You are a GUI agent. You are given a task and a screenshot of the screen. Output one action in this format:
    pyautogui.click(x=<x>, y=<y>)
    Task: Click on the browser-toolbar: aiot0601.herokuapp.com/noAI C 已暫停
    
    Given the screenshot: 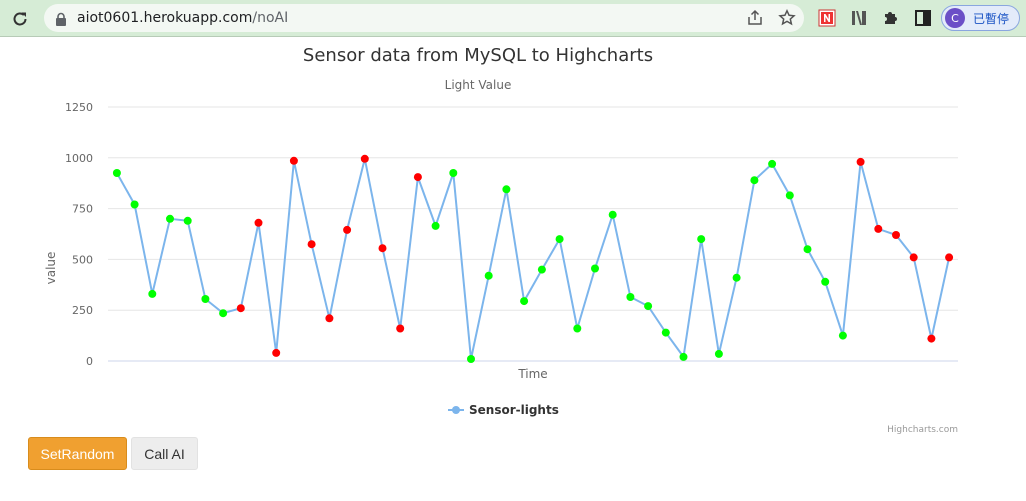 What is the action you would take?
    pyautogui.click(x=513, y=18)
    